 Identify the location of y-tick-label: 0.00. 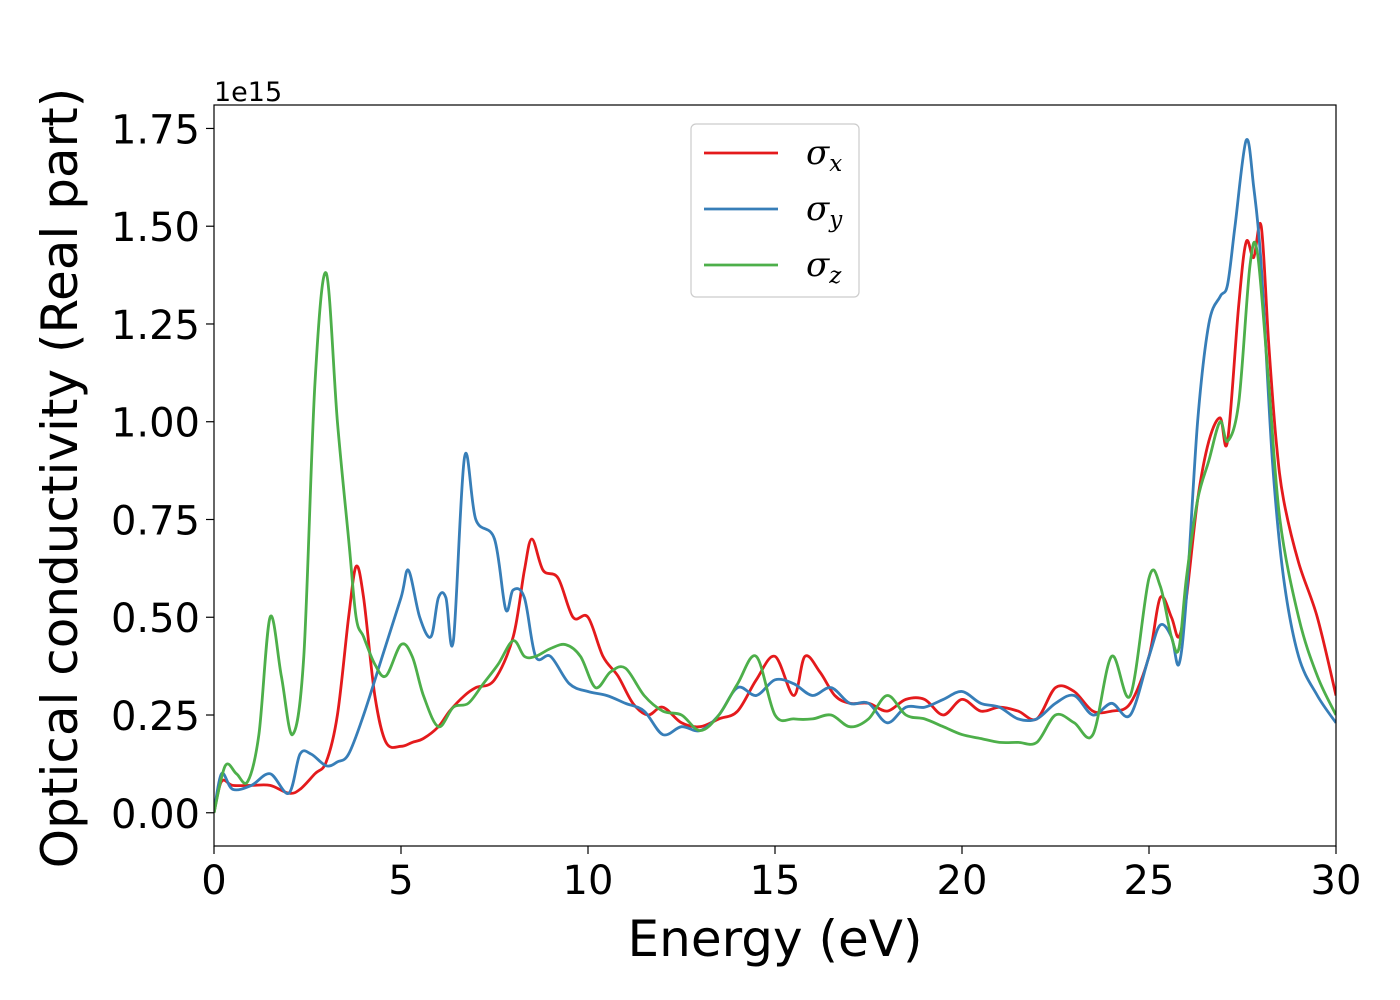
(155, 815).